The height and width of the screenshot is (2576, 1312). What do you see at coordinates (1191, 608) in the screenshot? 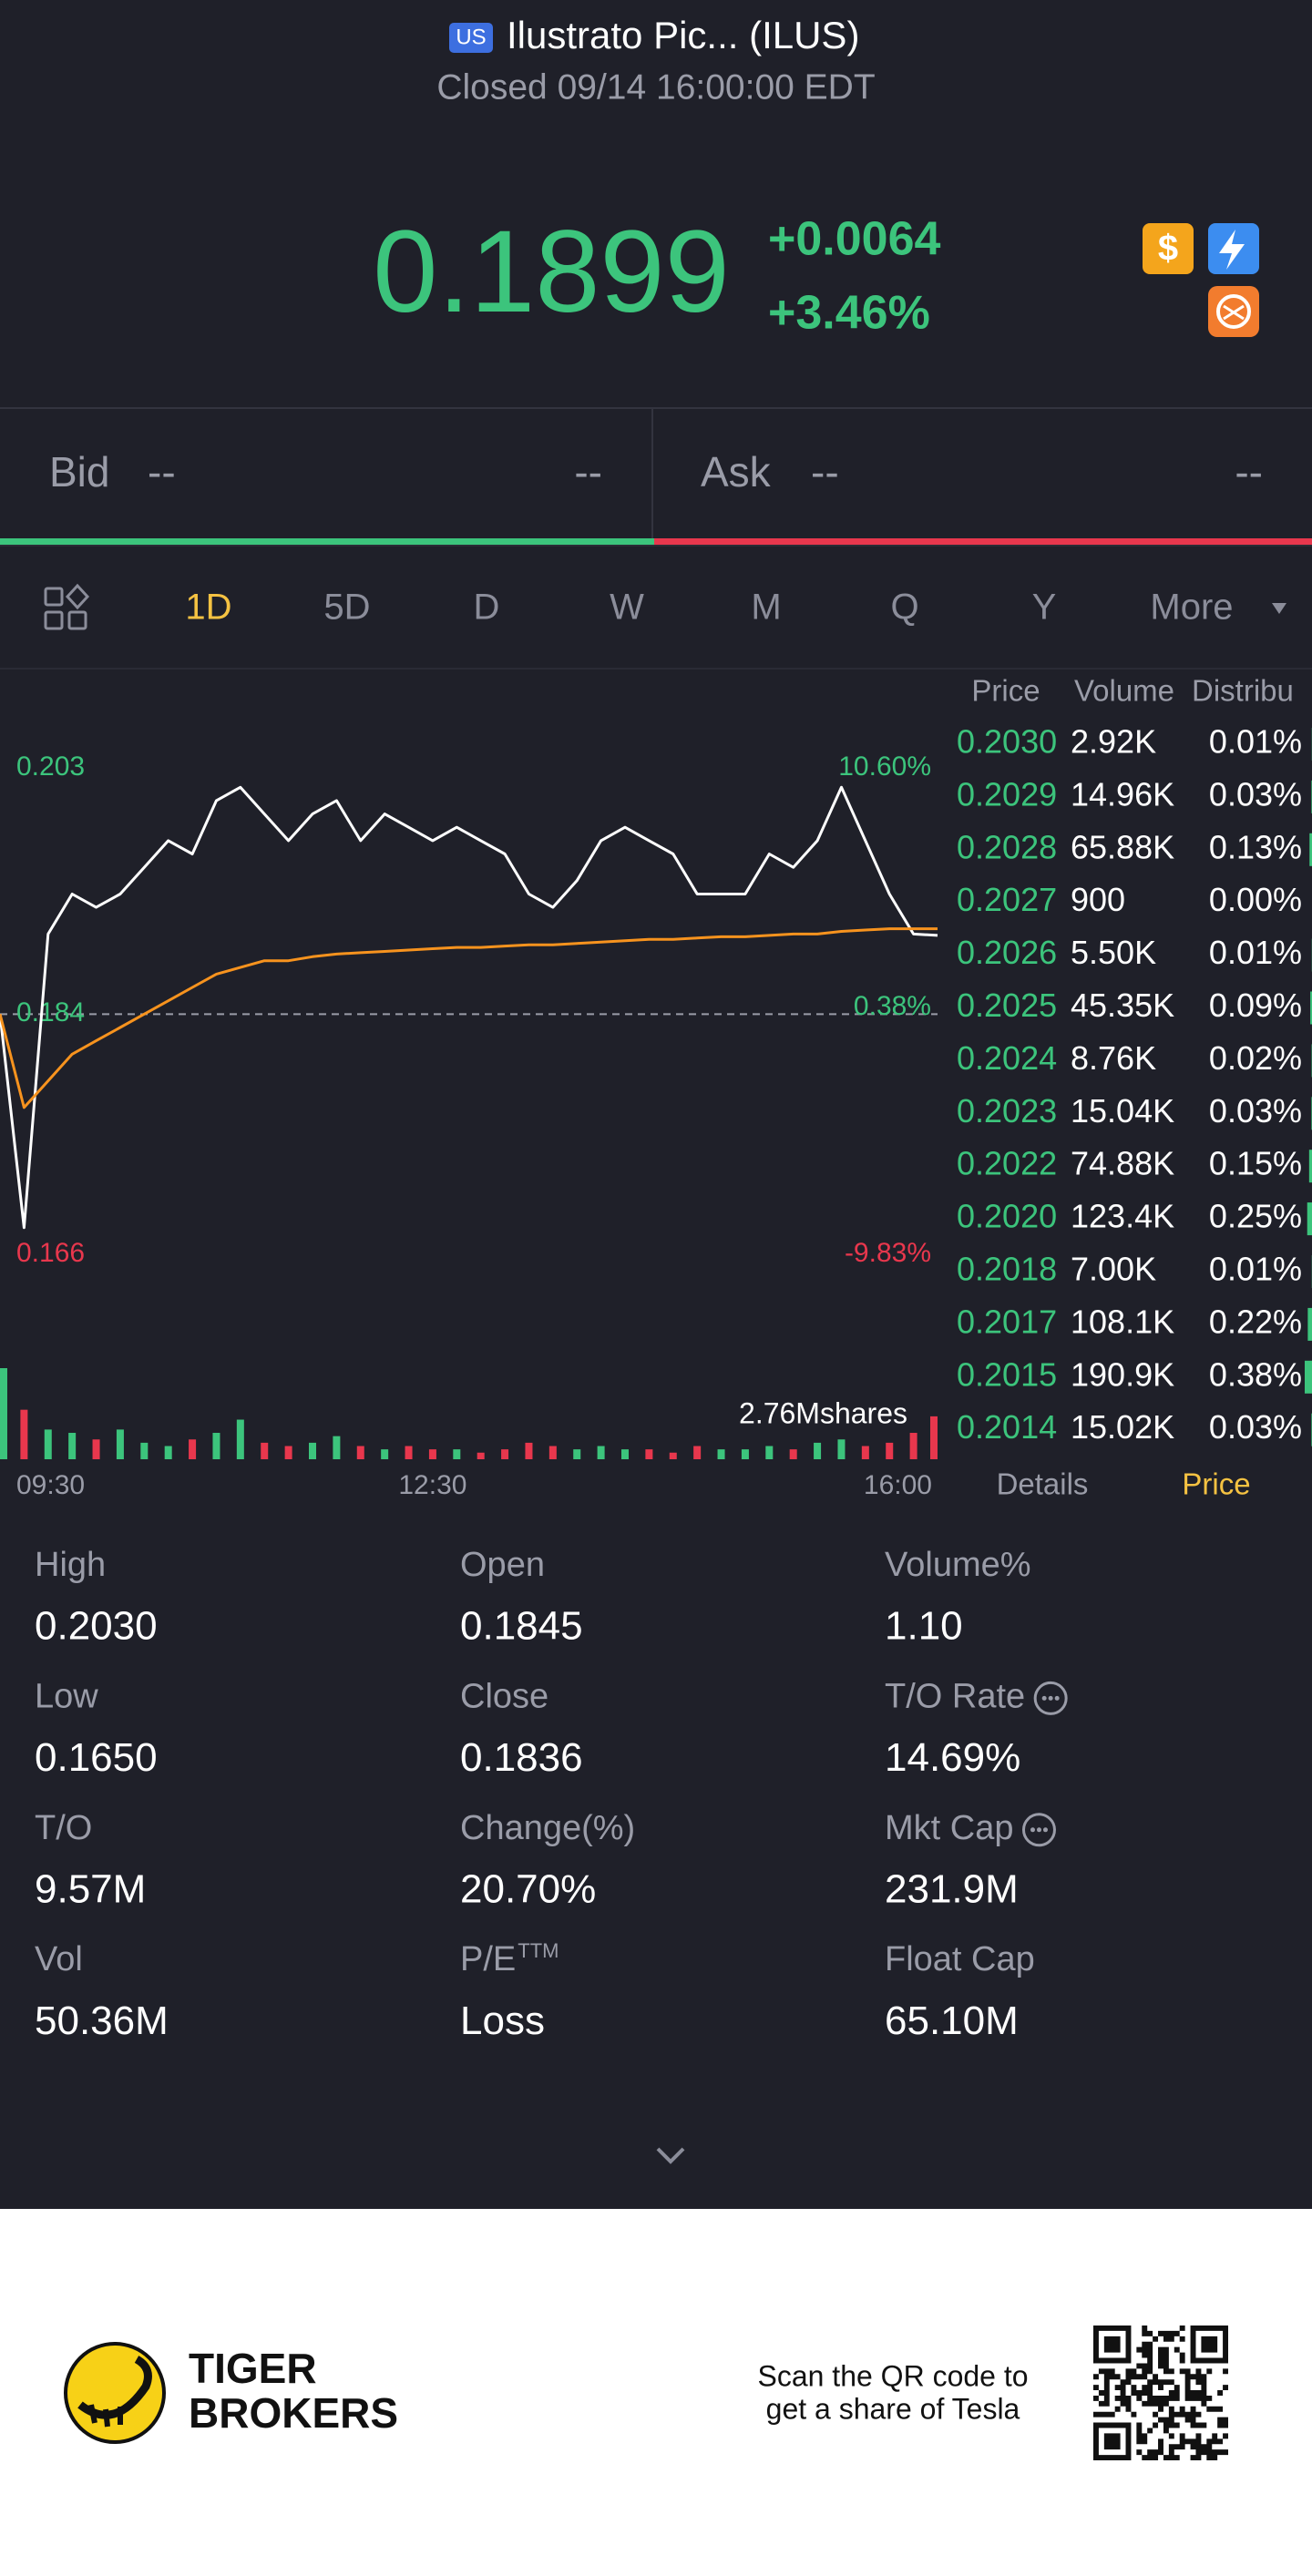
I see `period-tab: More` at bounding box center [1191, 608].